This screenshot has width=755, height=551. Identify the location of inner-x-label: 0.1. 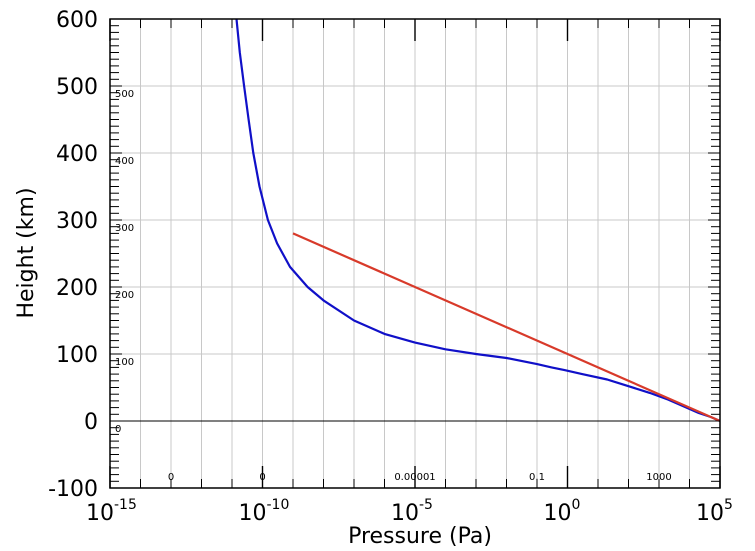
(537, 477).